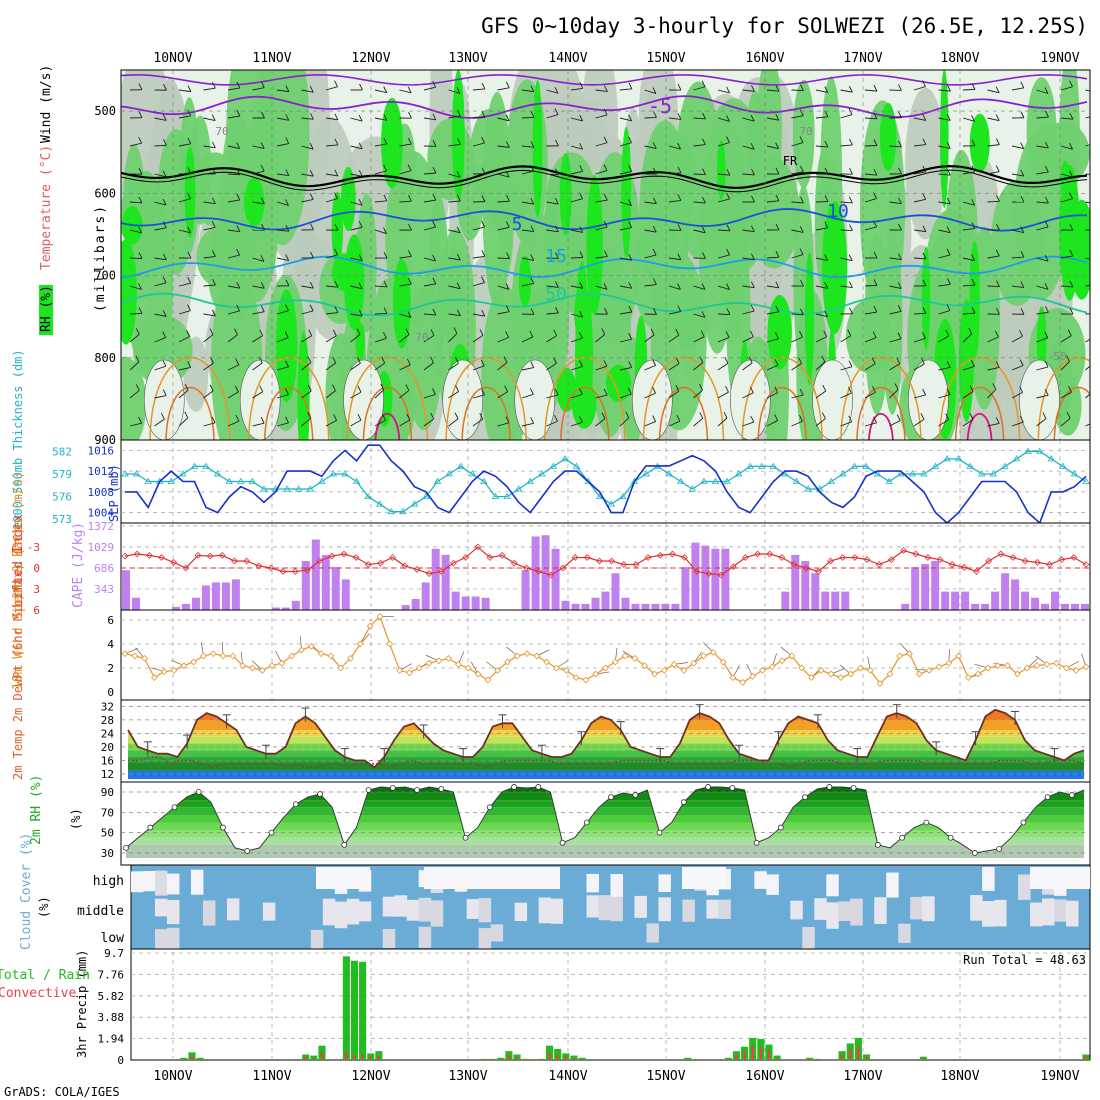 This screenshot has height=1100, width=1100. Describe the element at coordinates (764, 58) in the screenshot. I see `top-date-16NOV: 16NOV` at that location.